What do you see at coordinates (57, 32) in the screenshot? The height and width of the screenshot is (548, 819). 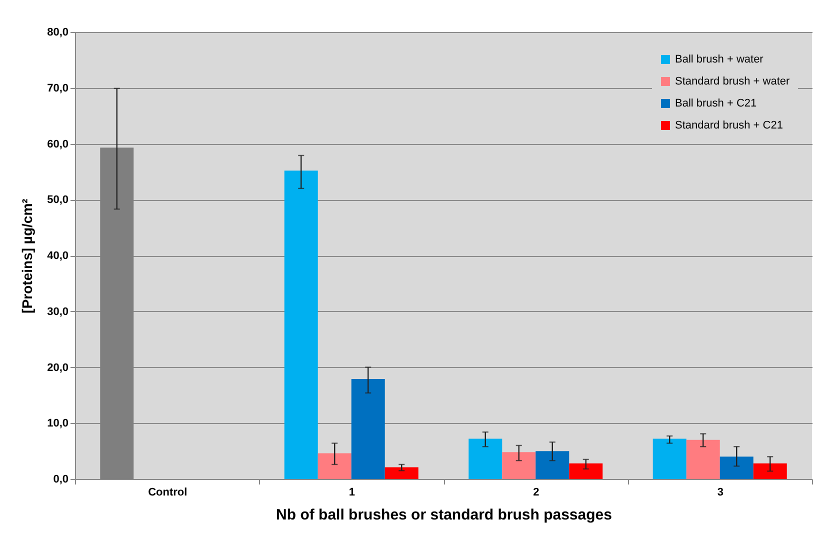 I see `y-tick-label: 80,0` at bounding box center [57, 32].